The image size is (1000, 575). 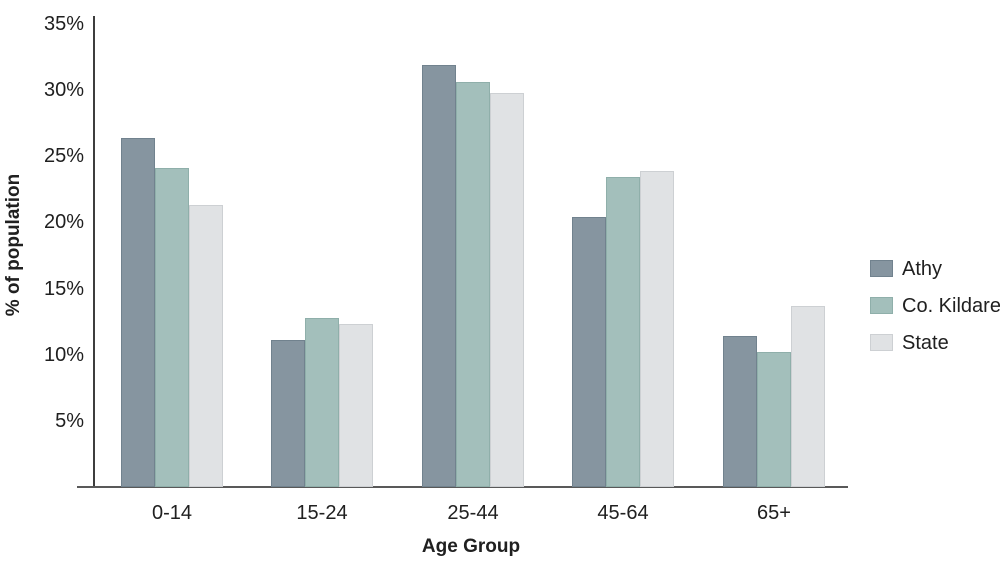 What do you see at coordinates (471, 546) in the screenshot?
I see `x-axis-title: Age Group` at bounding box center [471, 546].